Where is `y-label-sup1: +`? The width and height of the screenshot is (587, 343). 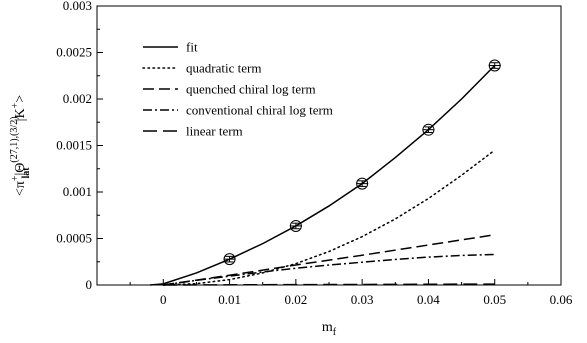 y-label-sup1: + is located at coordinates (15, 178).